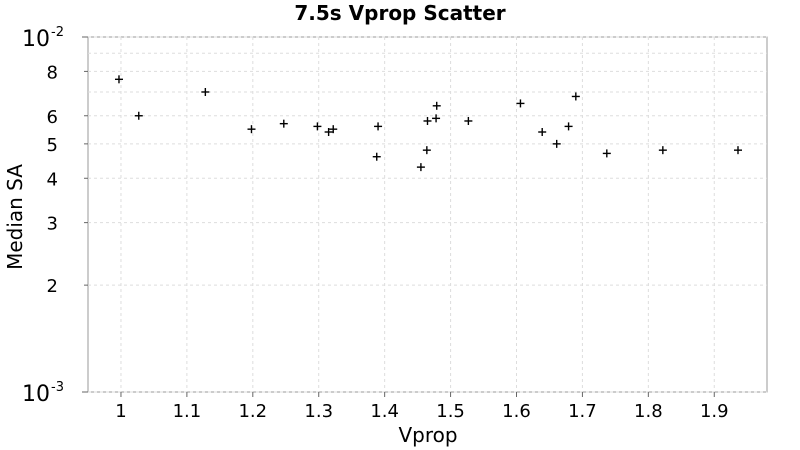 The image size is (800, 450). Describe the element at coordinates (120, 411) in the screenshot. I see `x-tick-label: 1` at that location.